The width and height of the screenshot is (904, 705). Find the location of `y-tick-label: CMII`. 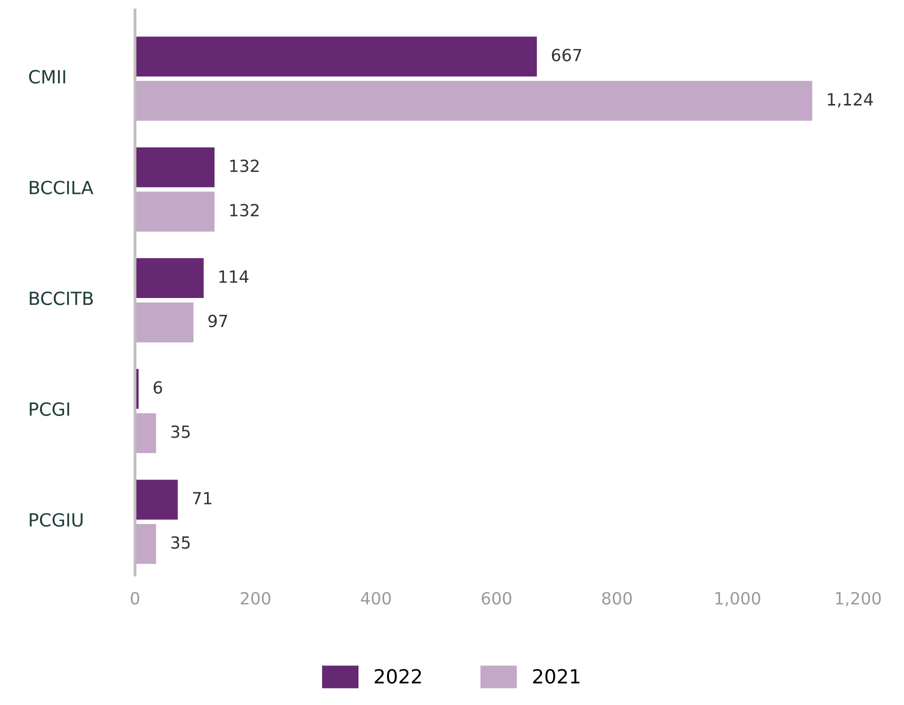

y-tick-label: CMII is located at coordinates (47, 77).